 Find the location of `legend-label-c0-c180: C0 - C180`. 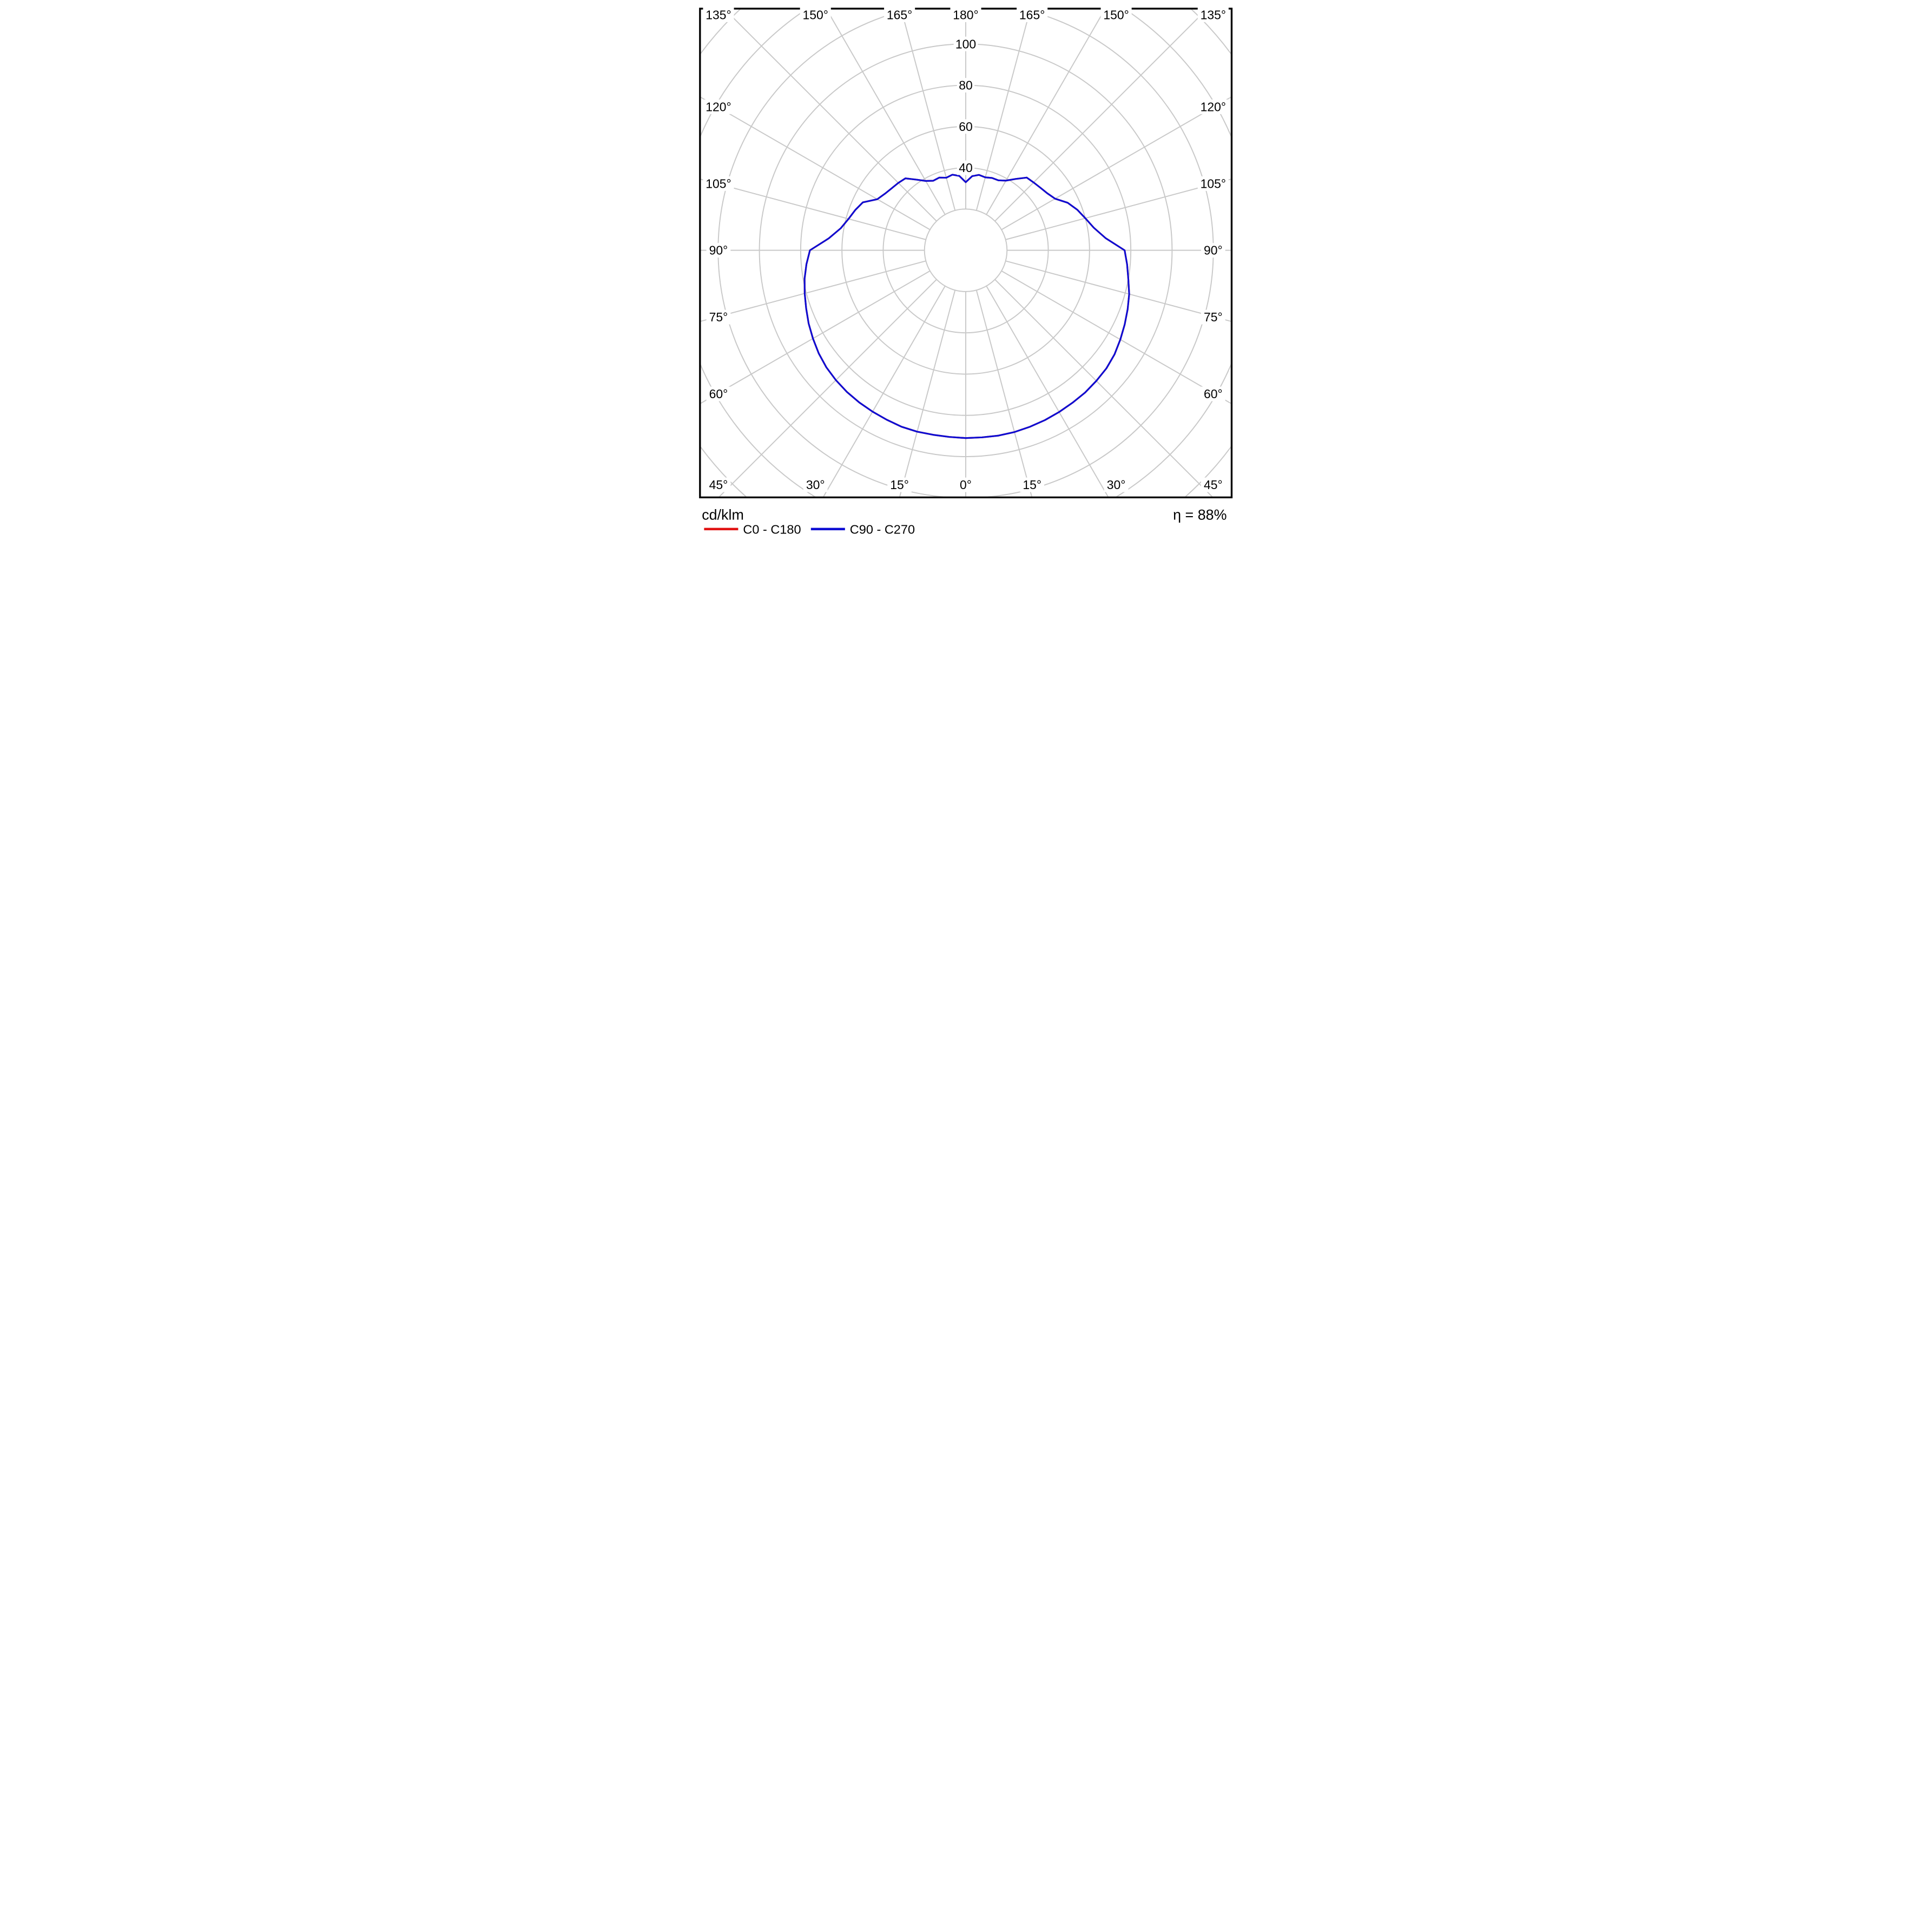

legend-label-c0-c180: C0 - C180 is located at coordinates (772, 529).